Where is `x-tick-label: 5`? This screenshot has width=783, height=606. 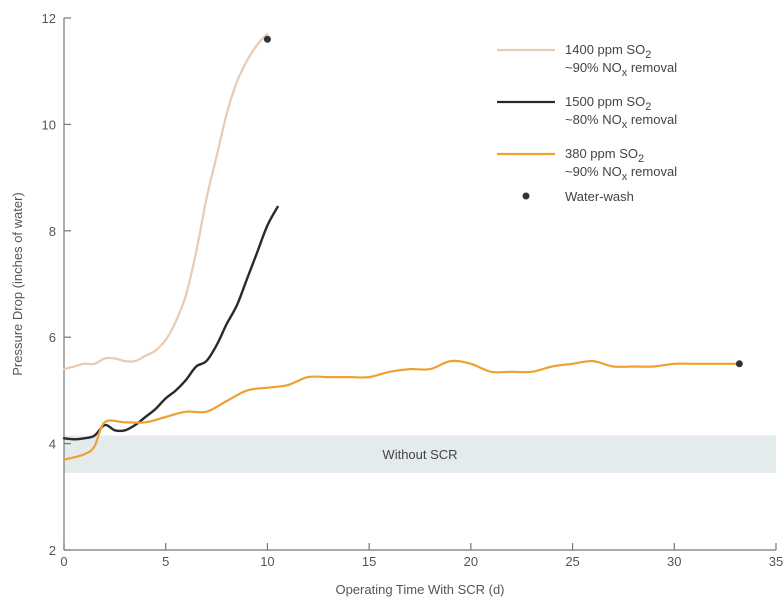 x-tick-label: 5 is located at coordinates (165, 561).